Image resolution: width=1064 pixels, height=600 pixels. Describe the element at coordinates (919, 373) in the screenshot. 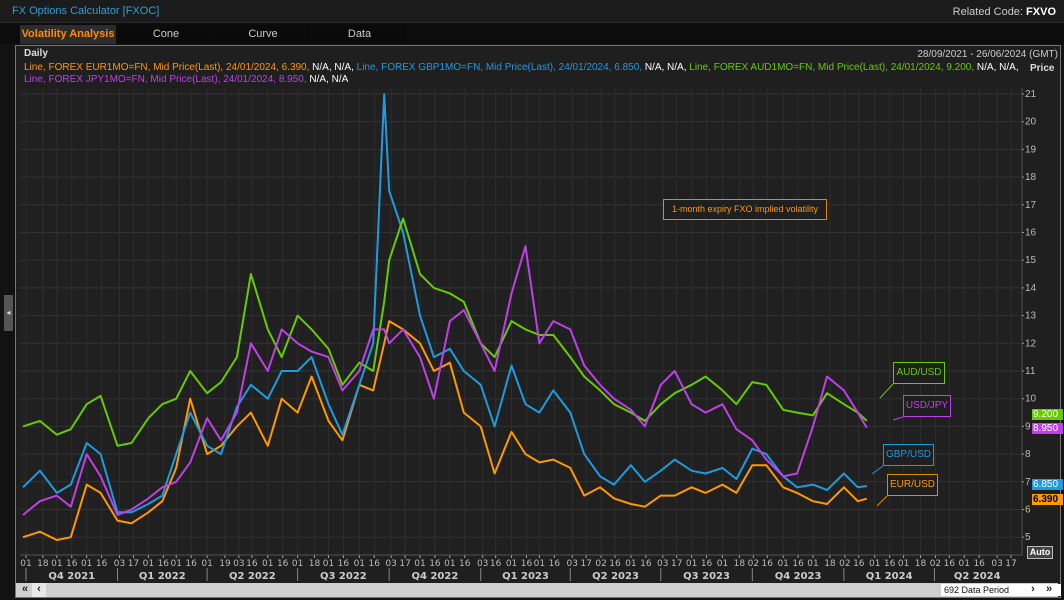

I see `series-label-aud: AUD/USD` at that location.